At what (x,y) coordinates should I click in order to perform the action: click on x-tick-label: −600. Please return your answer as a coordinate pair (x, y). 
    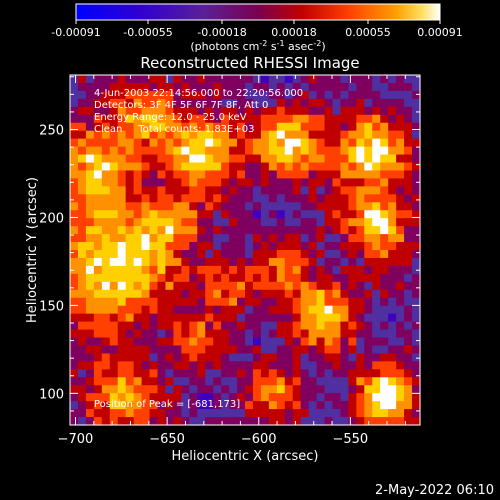
    Looking at the image, I should click on (259, 439).